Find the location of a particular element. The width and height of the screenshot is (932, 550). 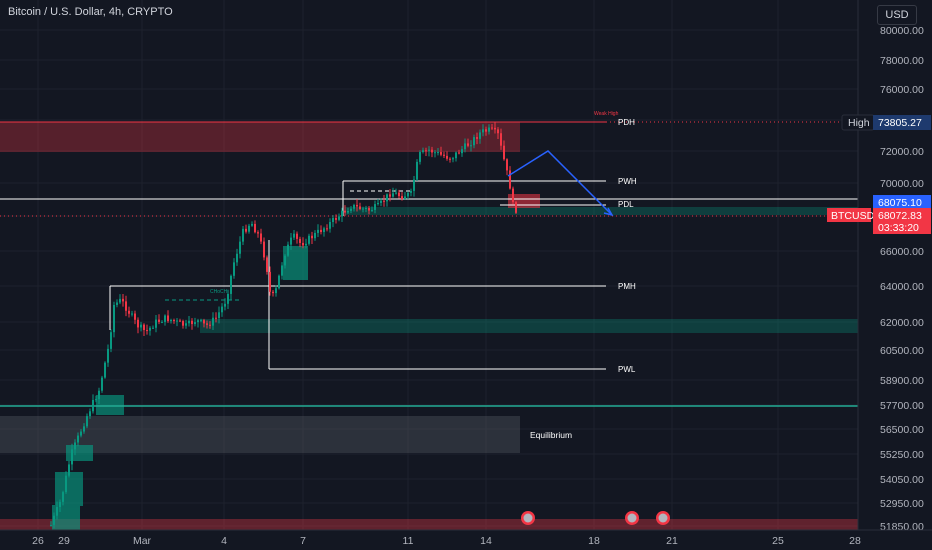

time-tick: 14 is located at coordinates (486, 541).